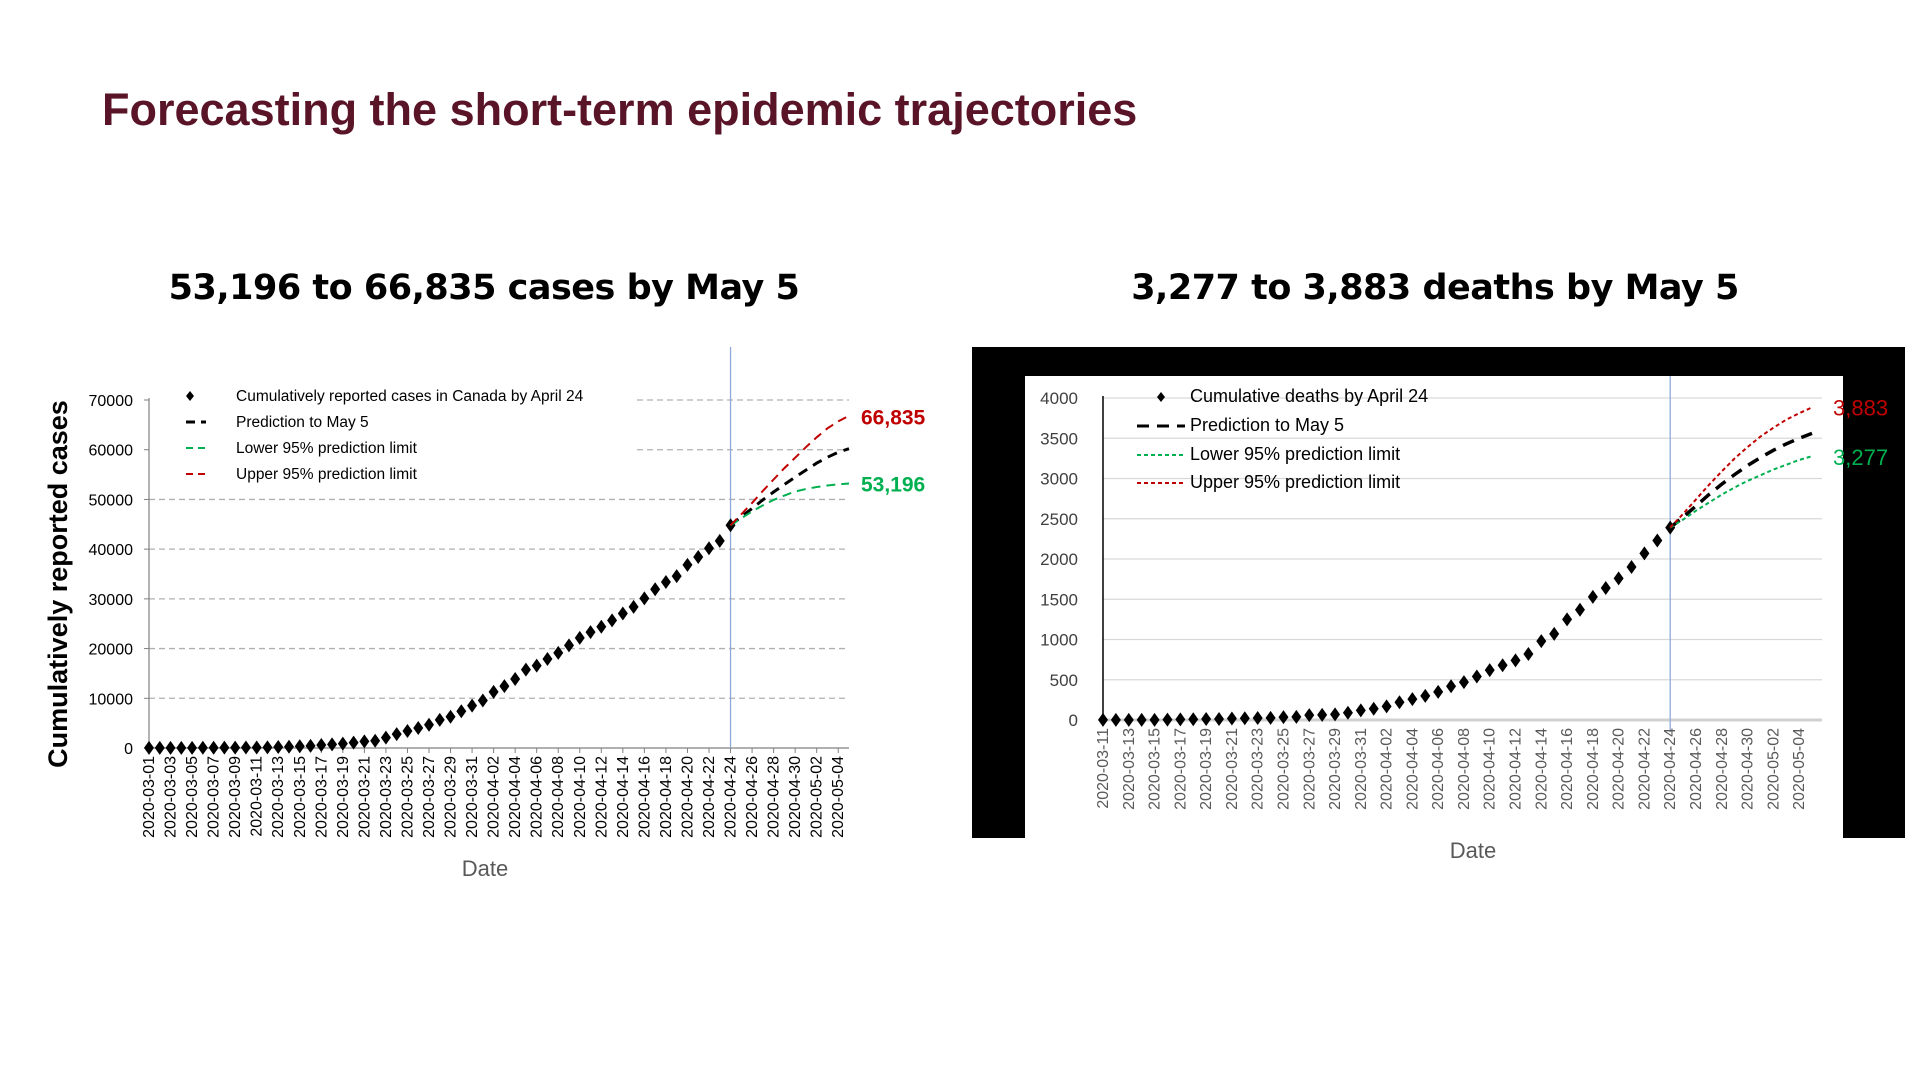  I want to click on series-line-upper-limit, so click(789, 470).